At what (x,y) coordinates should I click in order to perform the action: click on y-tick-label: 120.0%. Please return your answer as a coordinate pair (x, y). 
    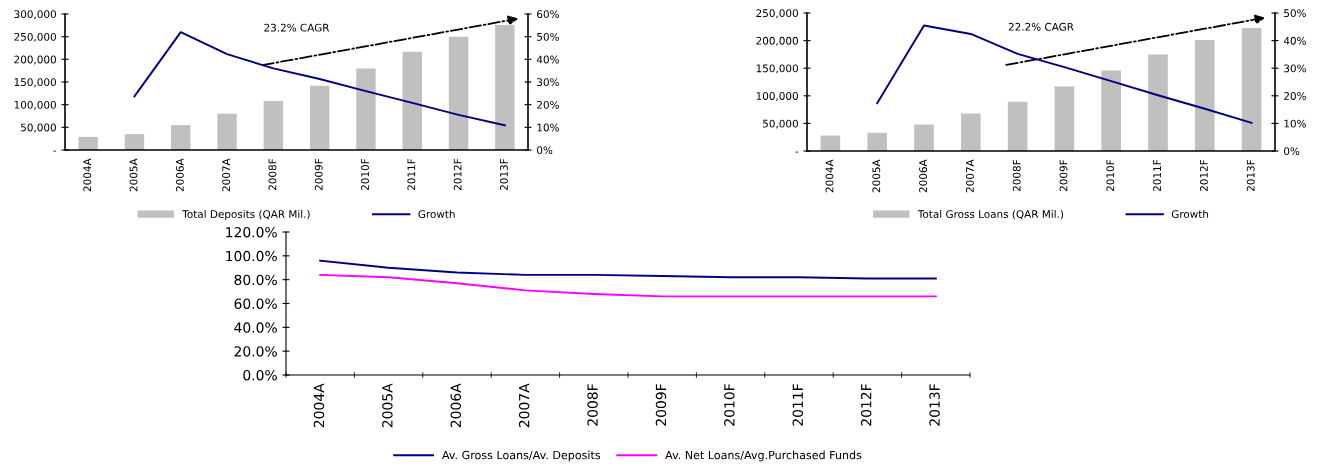
    Looking at the image, I should click on (251, 232).